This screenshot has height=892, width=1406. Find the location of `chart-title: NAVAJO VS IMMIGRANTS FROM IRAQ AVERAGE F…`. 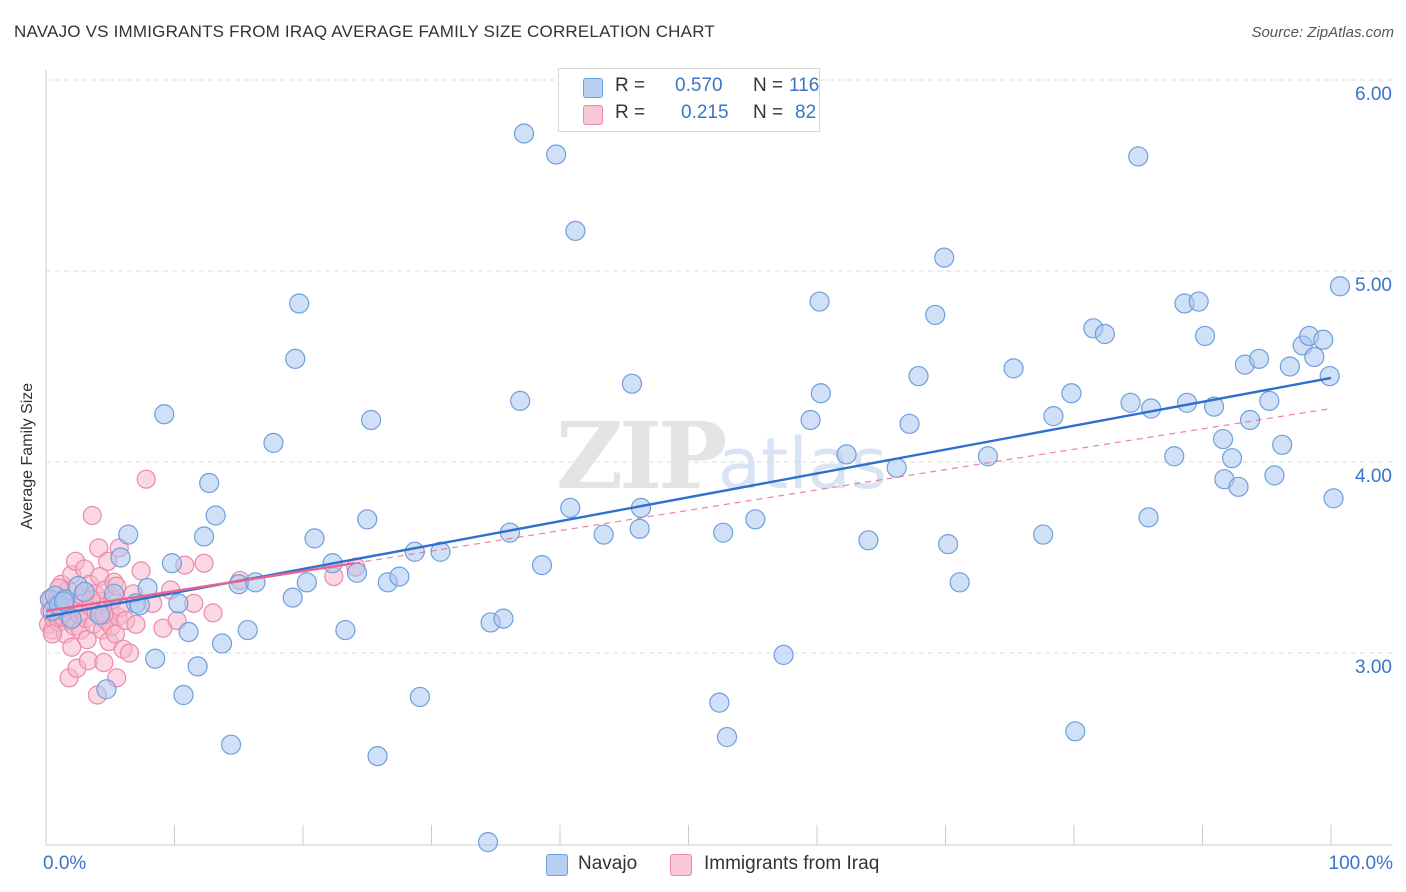

chart-title: NAVAJO VS IMMIGRANTS FROM IRAQ AVERAGE F… is located at coordinates (364, 31).